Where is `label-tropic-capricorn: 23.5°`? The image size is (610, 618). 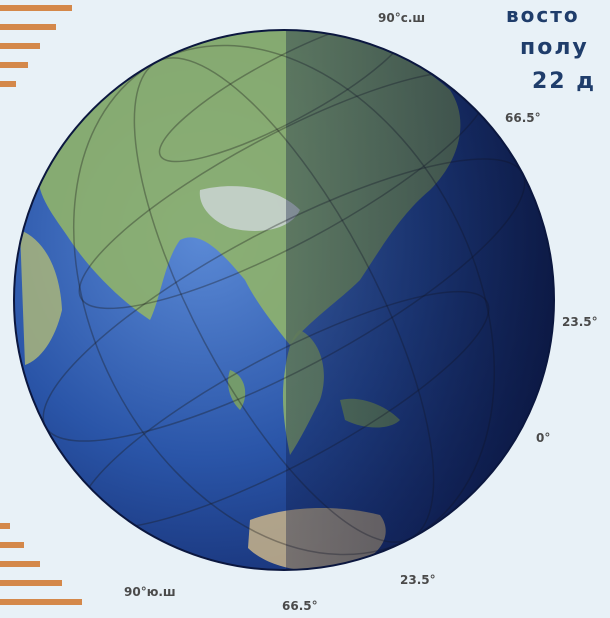
label-tropic-capricorn: 23.5° is located at coordinates (418, 580).